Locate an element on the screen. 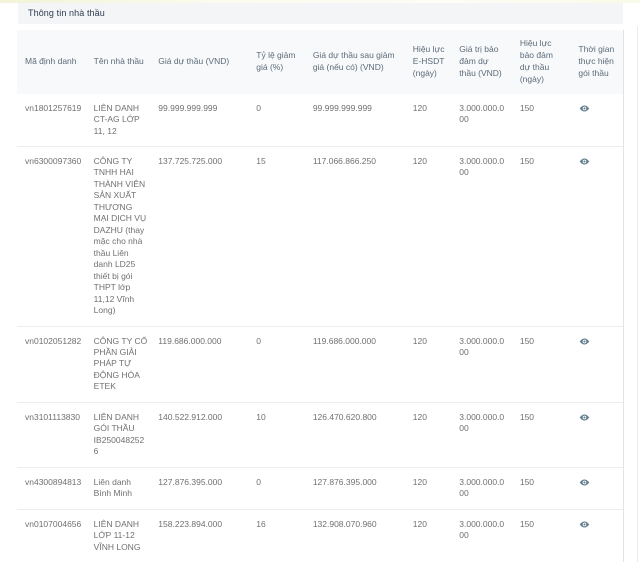 The image size is (640, 562). cell-bid-price: 137.725.725.000 is located at coordinates (199, 236).